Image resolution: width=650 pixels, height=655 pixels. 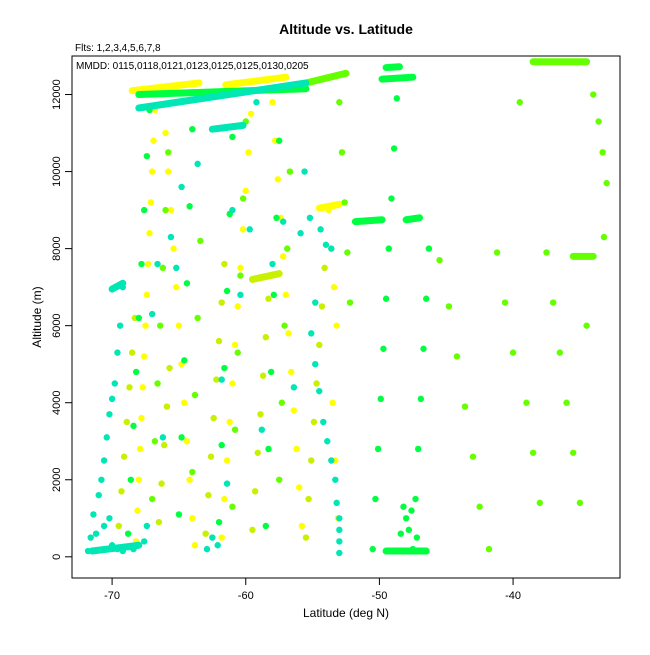 I want to click on x-tick-label: -70, so click(x=112, y=596).